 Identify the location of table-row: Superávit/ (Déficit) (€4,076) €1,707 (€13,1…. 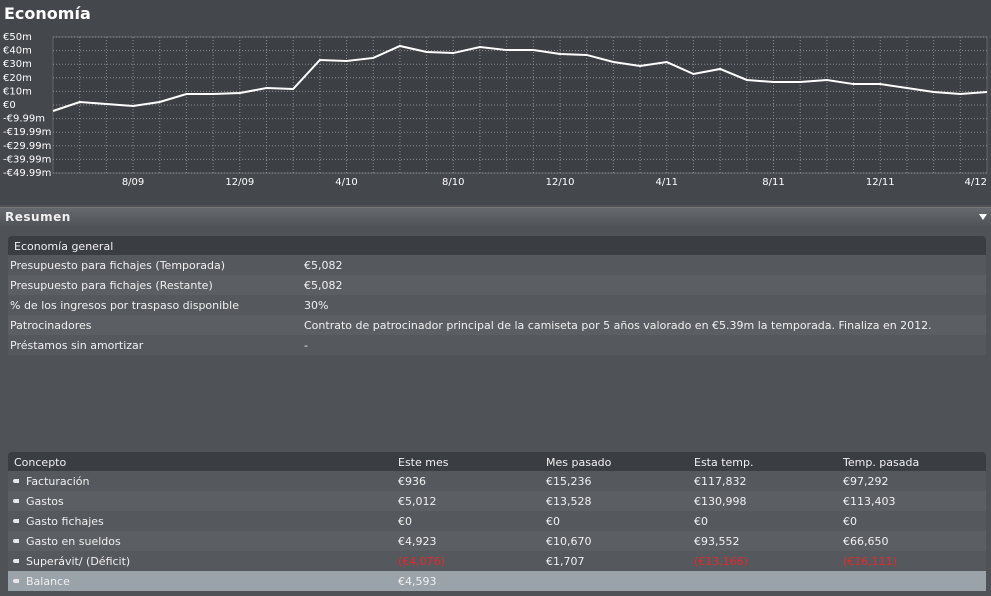
(497, 561).